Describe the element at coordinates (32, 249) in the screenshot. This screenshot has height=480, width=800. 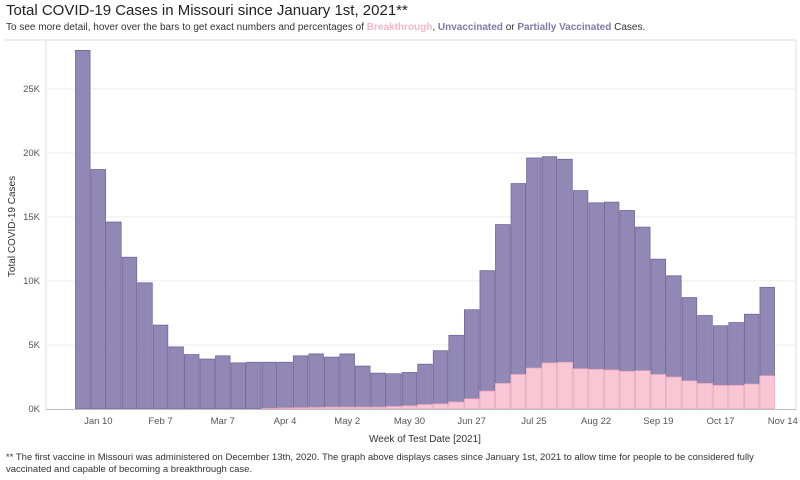
I see `y-axis: 0K 5K 10K 15K 20K 25K` at that location.